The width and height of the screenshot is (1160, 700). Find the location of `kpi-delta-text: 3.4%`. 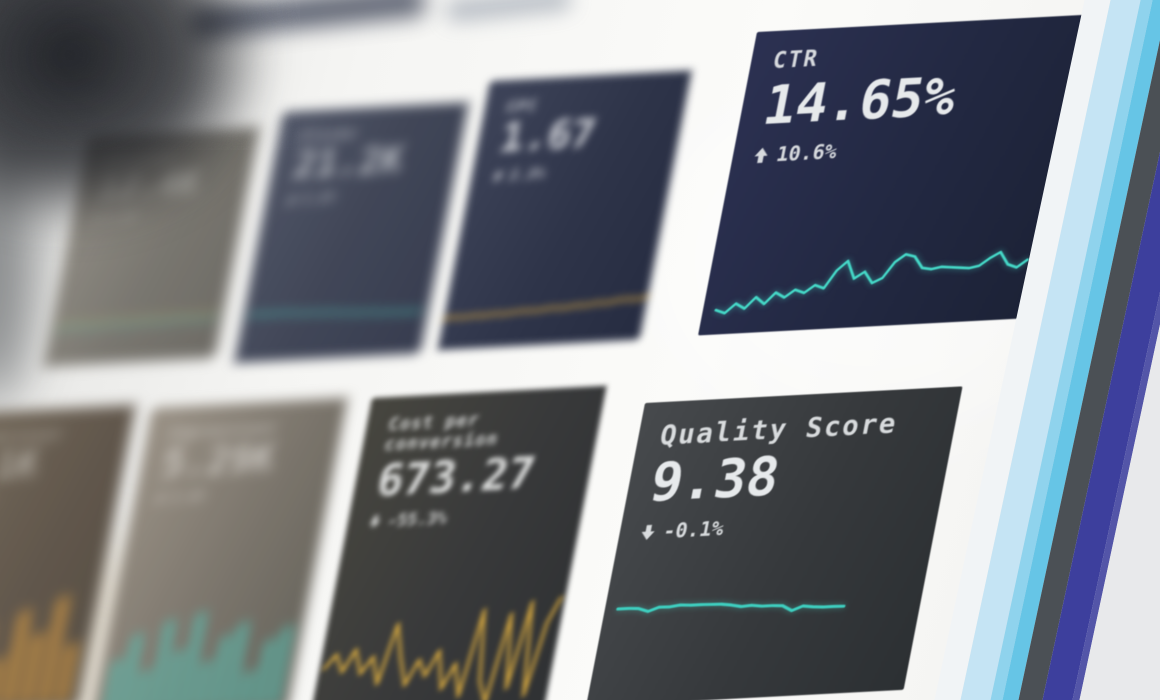

kpi-delta-text: 3.4% is located at coordinates (122, 217).